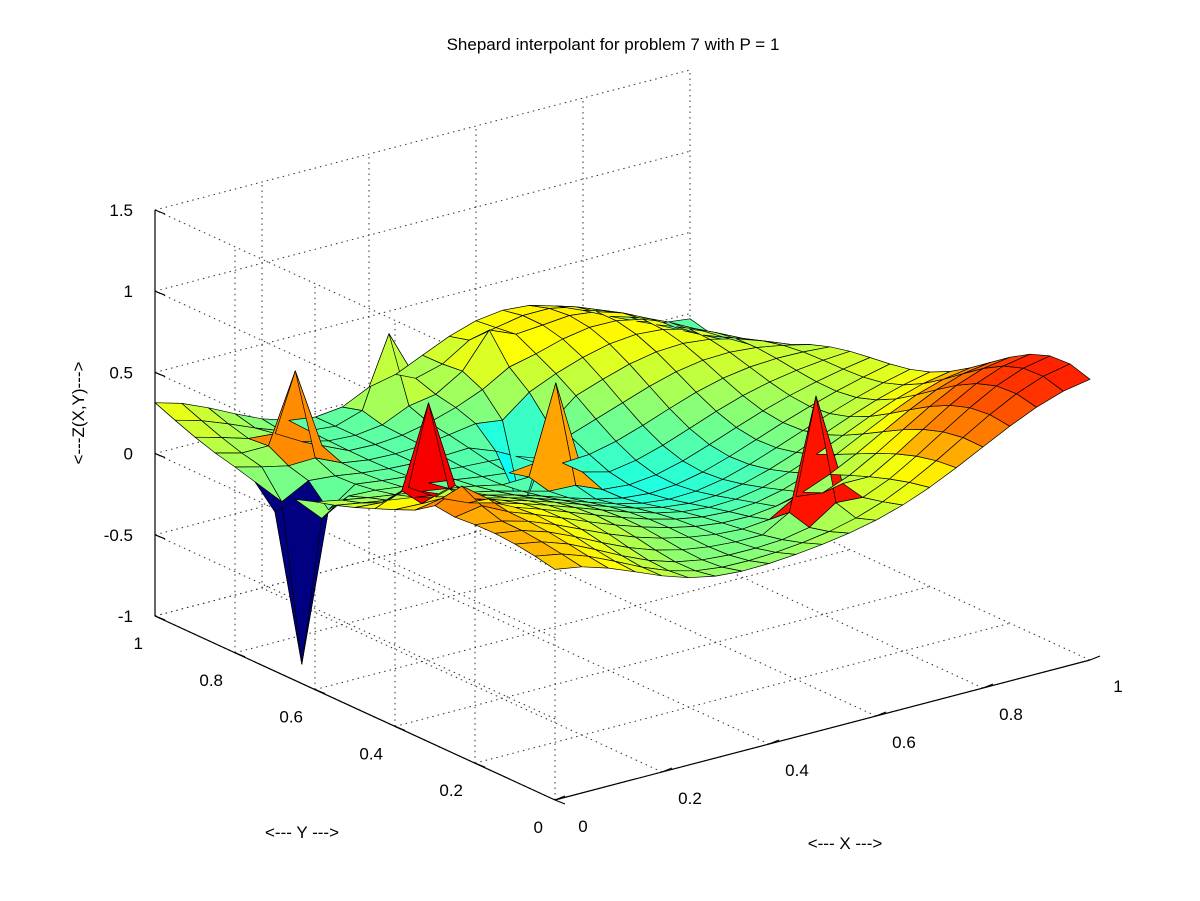 The image size is (1200, 901). Describe the element at coordinates (118, 535) in the screenshot. I see `z-tick-label: -0.5` at that location.